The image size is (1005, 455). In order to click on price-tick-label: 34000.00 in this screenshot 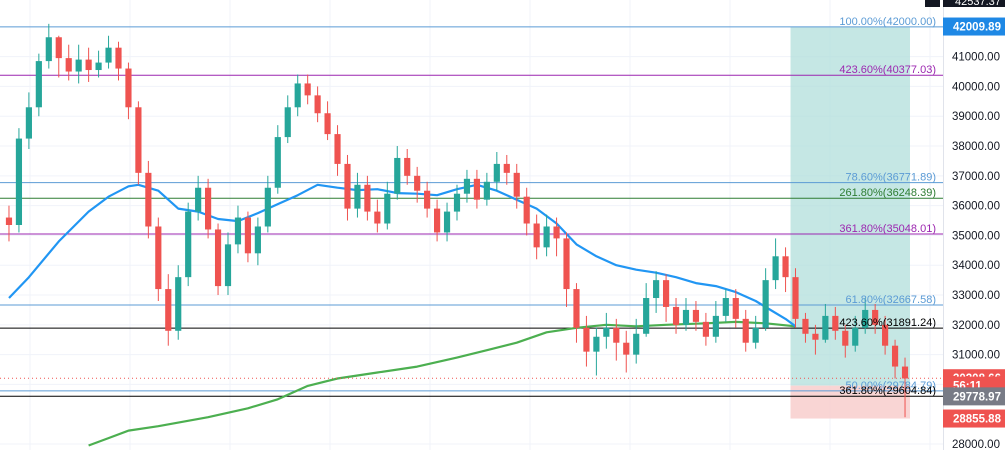, I will do `click(976, 266)`.